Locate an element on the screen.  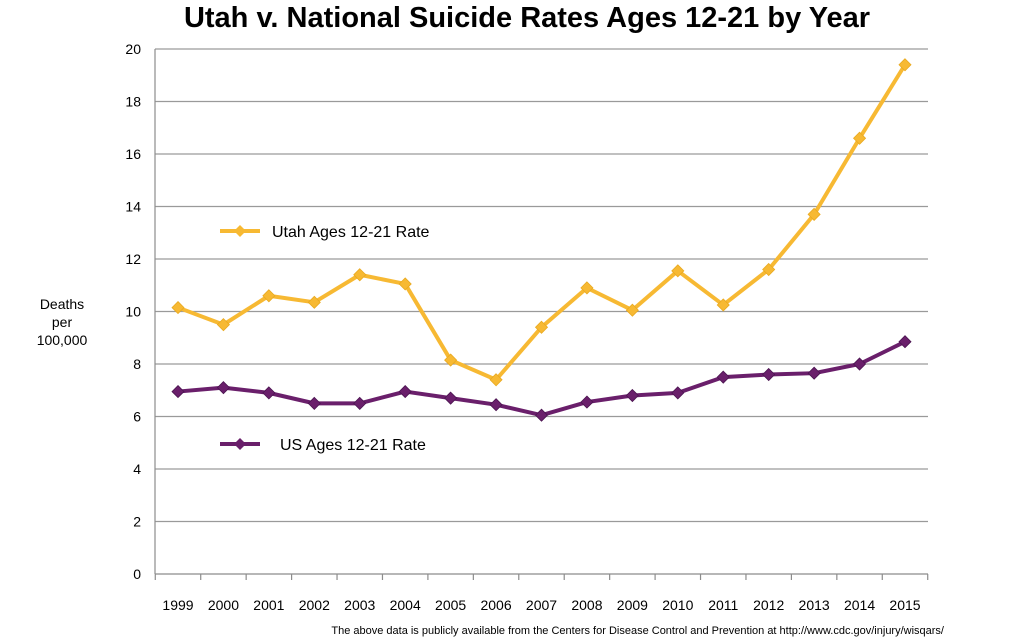
series-line is located at coordinates (541, 378).